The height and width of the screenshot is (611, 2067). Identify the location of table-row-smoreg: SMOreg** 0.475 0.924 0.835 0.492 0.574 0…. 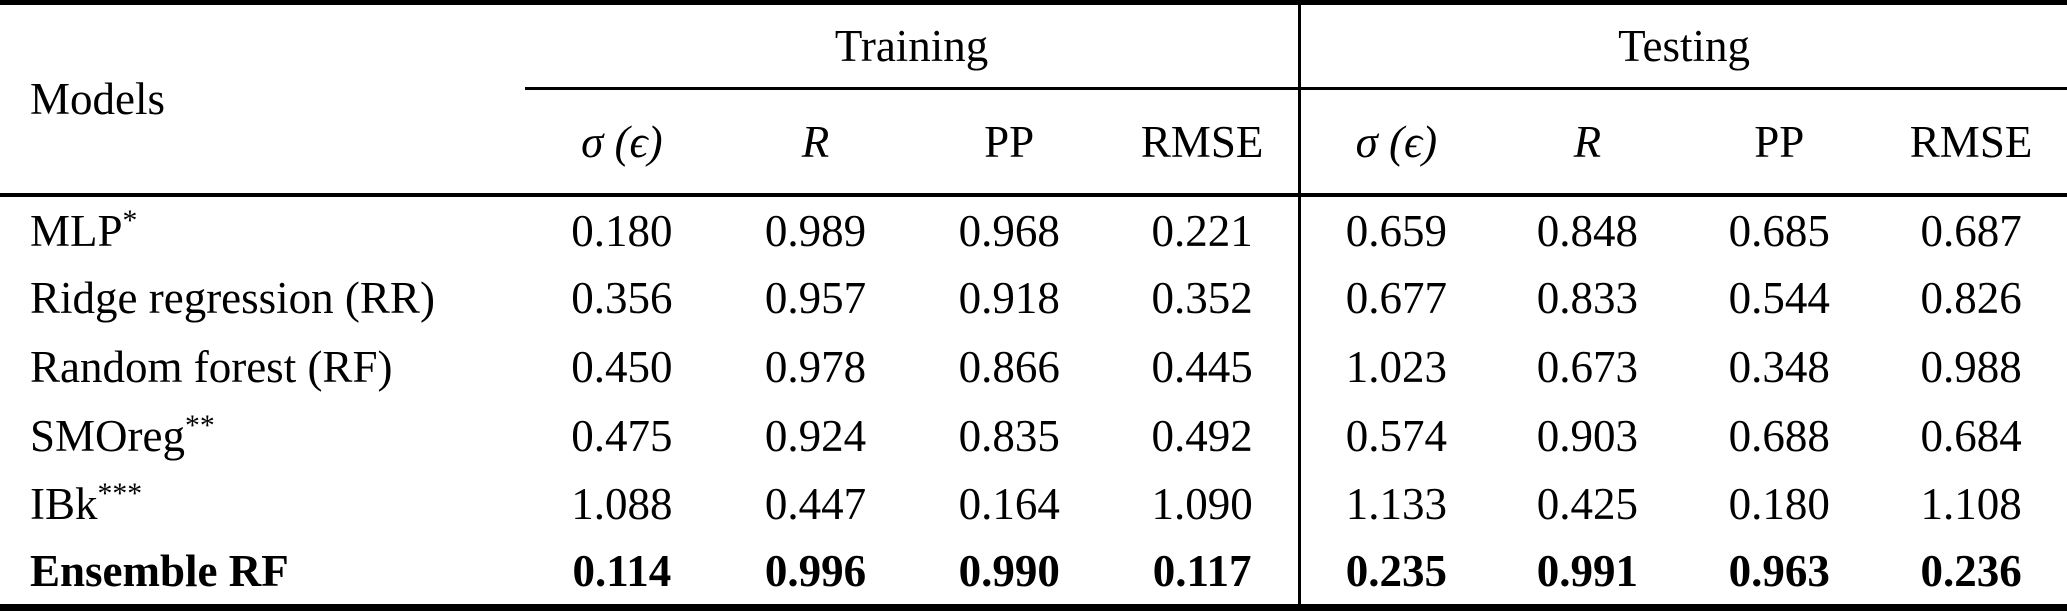
(1033, 436).